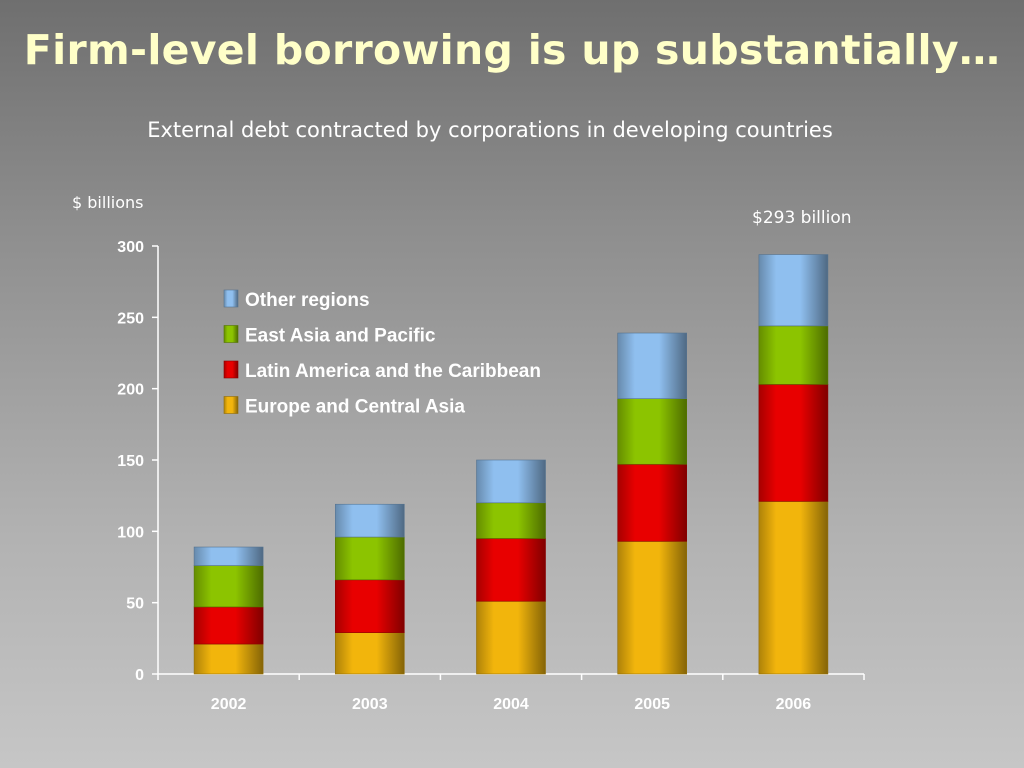 This screenshot has width=1024, height=768. What do you see at coordinates (393, 371) in the screenshot?
I see `legend-label: Latin America and the Caribbean` at bounding box center [393, 371].